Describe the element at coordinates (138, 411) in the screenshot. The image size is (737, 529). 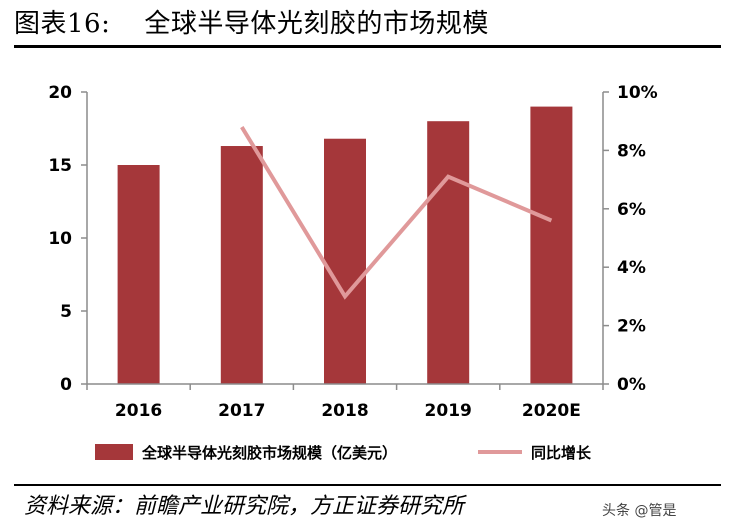
I see `x-tick-label: 2016` at that location.